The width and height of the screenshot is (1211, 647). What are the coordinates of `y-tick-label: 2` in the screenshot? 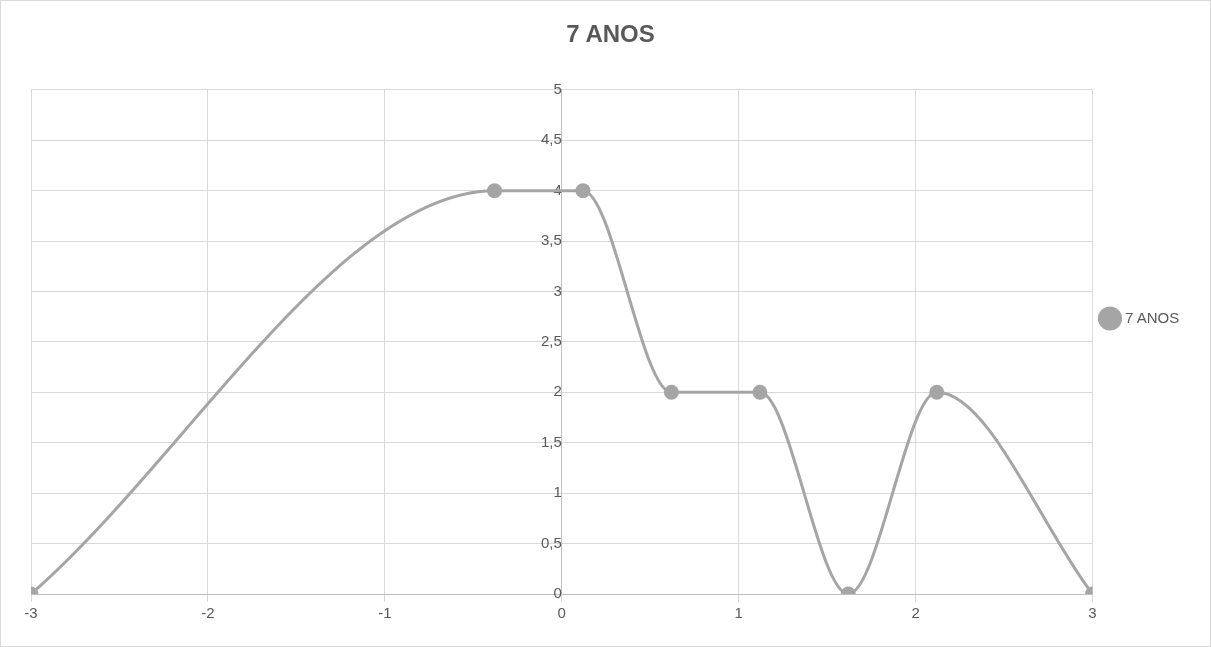 It's located at (557, 391).